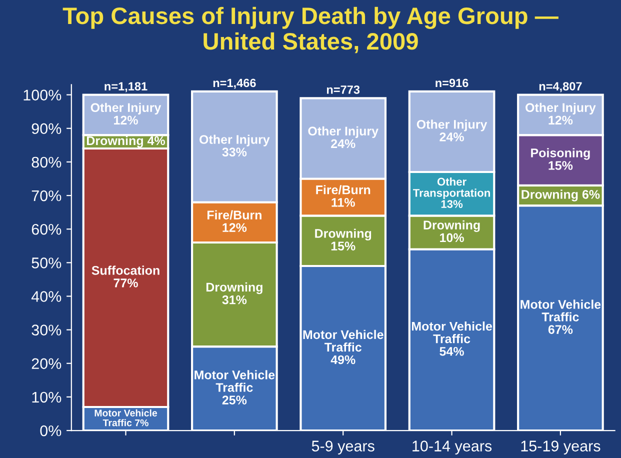  What do you see at coordinates (126, 87) in the screenshot?
I see `annotation: n=1,181` at bounding box center [126, 87].